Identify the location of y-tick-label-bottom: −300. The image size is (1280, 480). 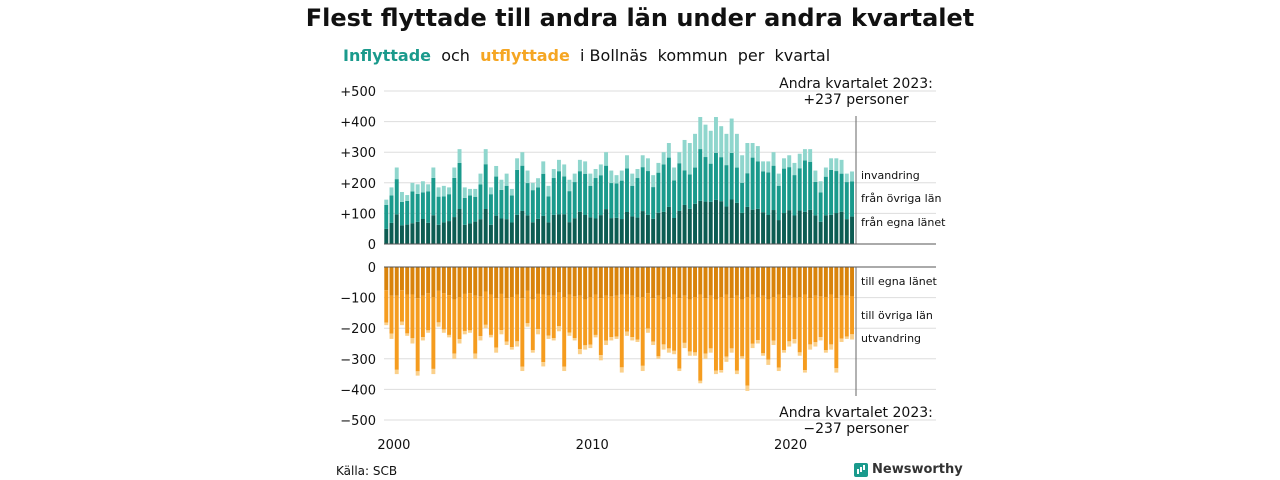
(358, 360).